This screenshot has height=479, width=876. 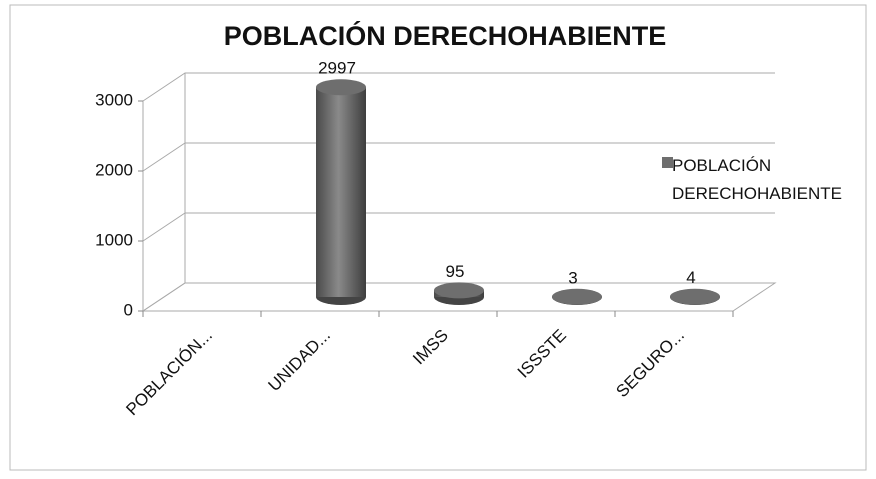 What do you see at coordinates (667, 162) in the screenshot?
I see `legend-swatch` at bounding box center [667, 162].